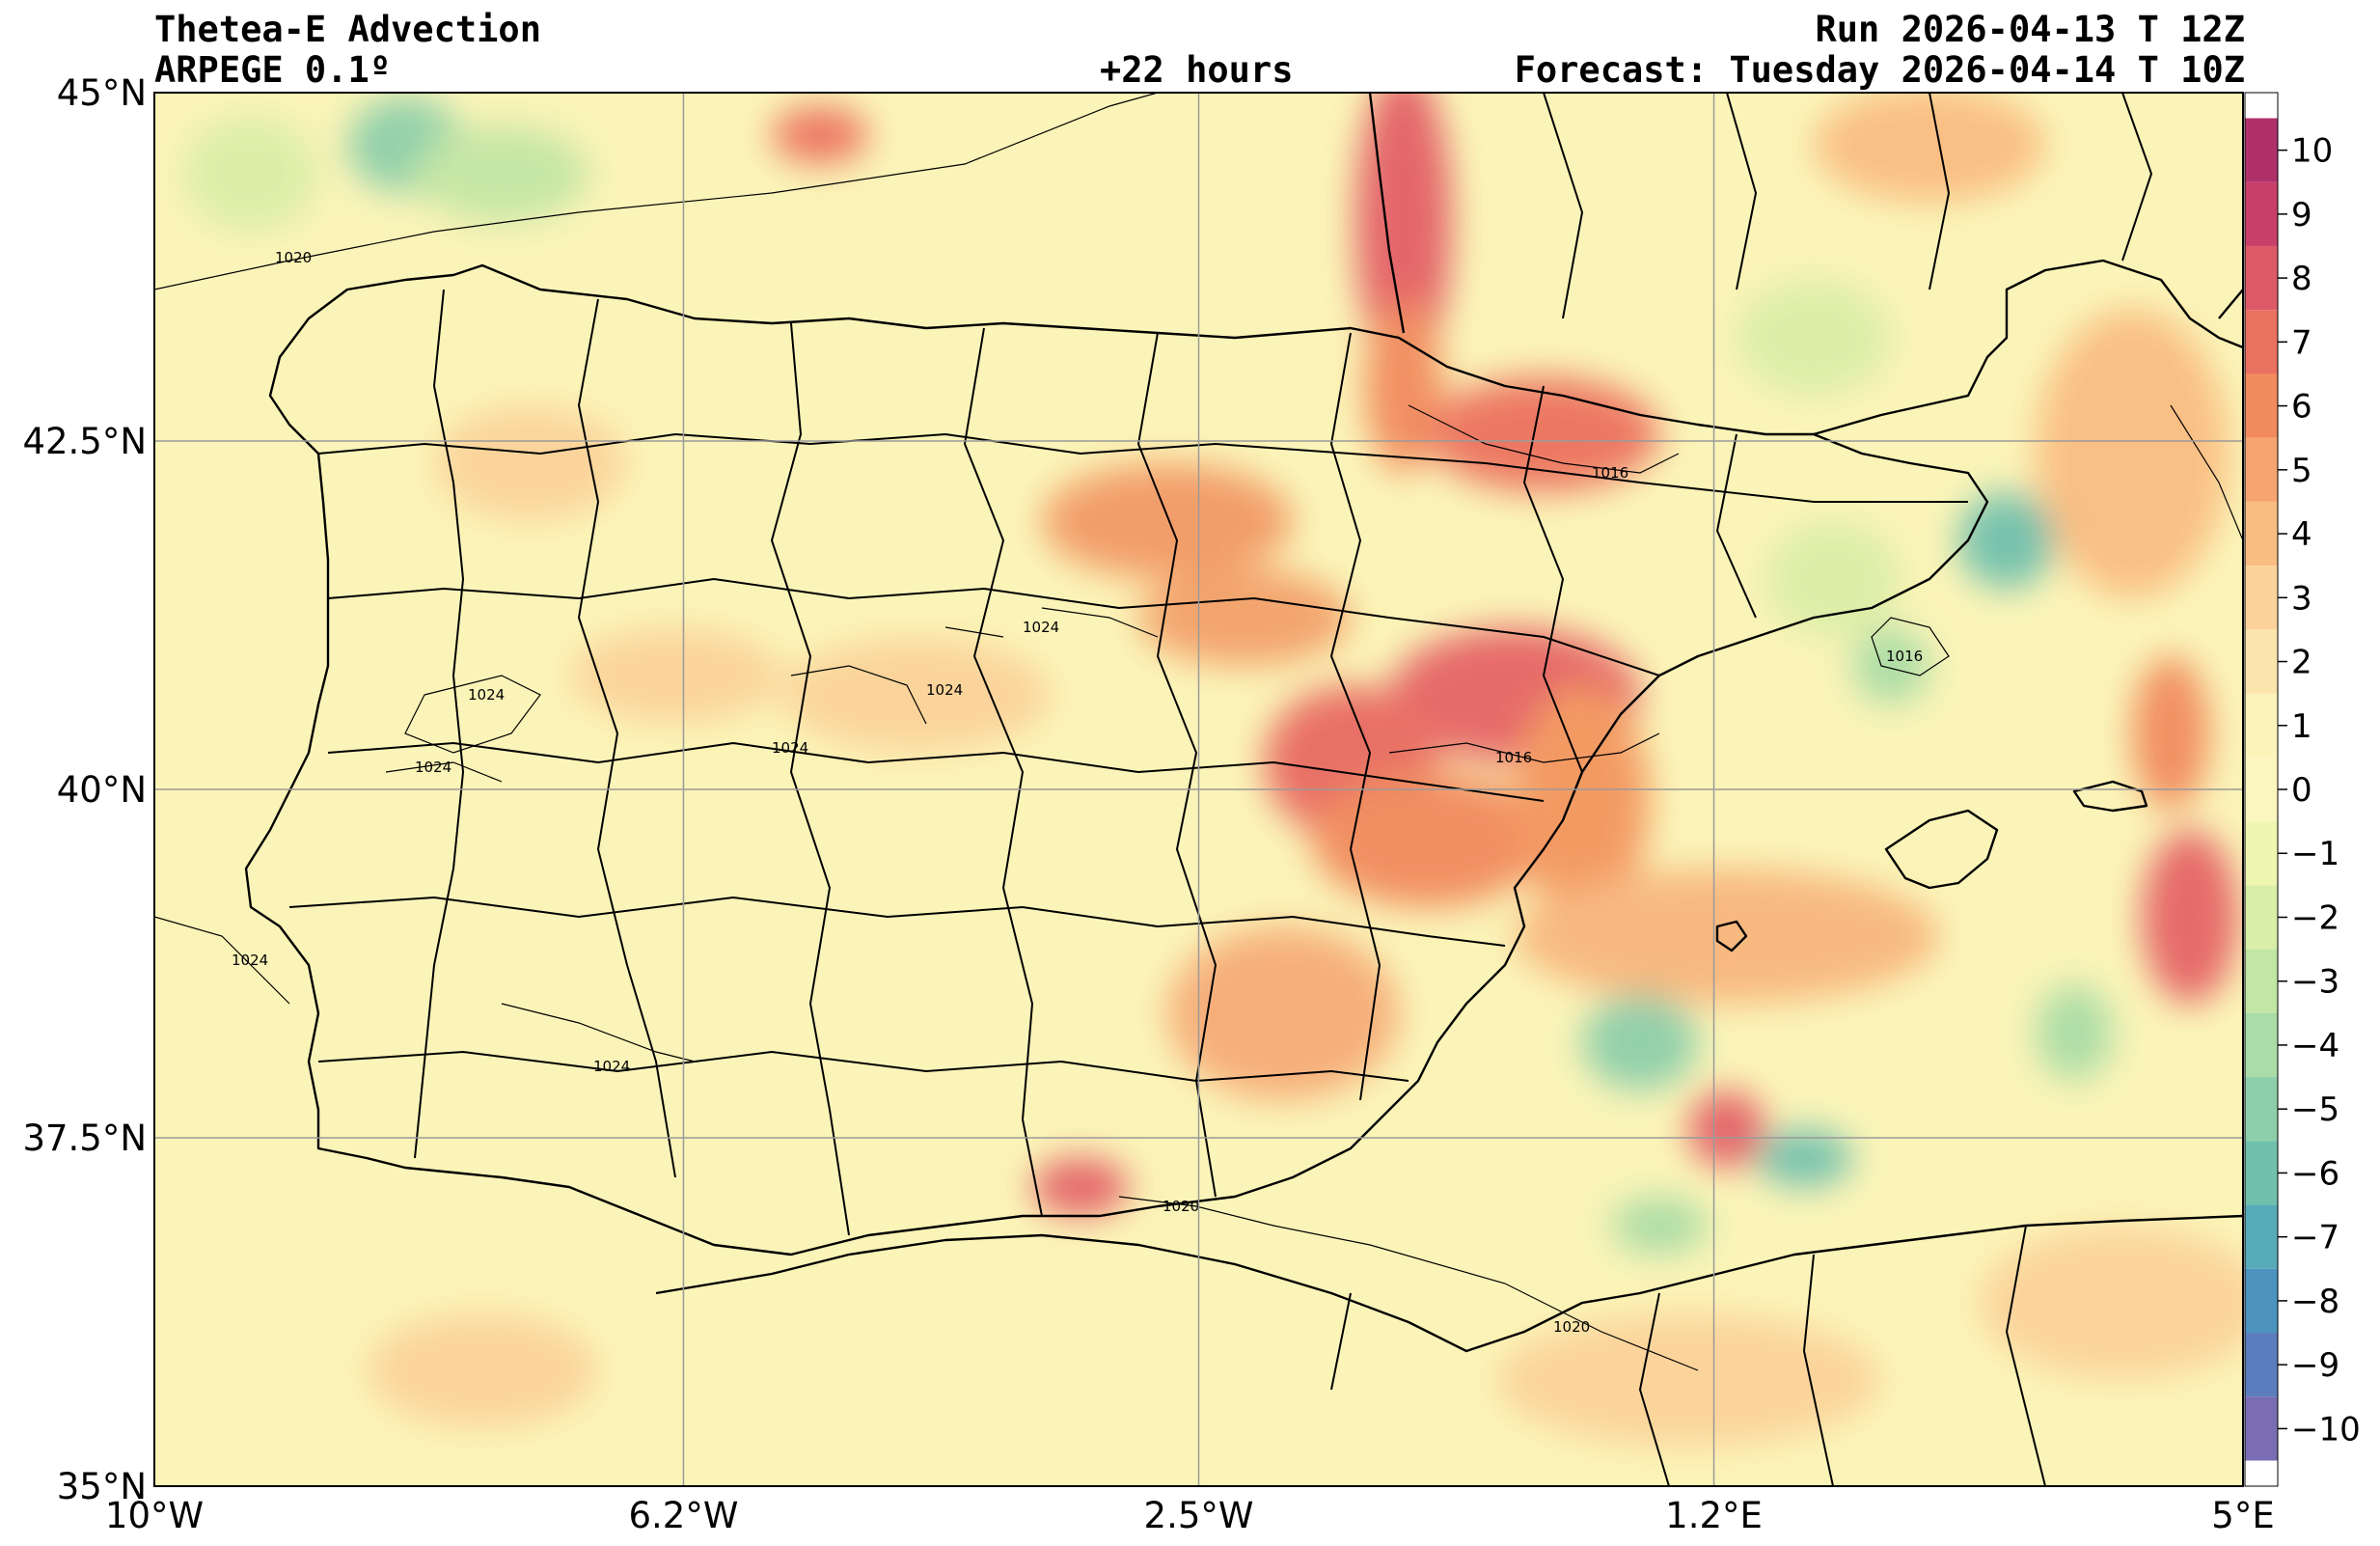 The width and height of the screenshot is (2380, 1546). I want to click on title-right-2: Forecast: Tuesday 2026-04-14 T 10Z, so click(1880, 70).